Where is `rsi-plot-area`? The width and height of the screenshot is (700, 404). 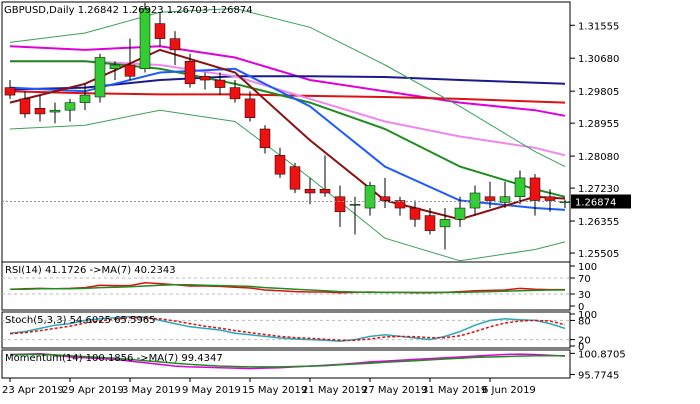 rsi-plot-area is located at coordinates (286, 286).